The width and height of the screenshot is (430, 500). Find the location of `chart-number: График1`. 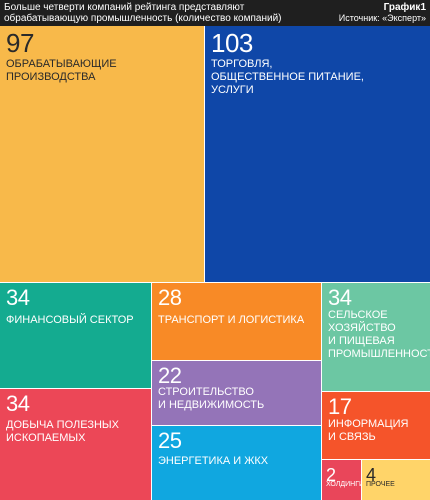

chart-number: График1 is located at coordinates (404, 7).